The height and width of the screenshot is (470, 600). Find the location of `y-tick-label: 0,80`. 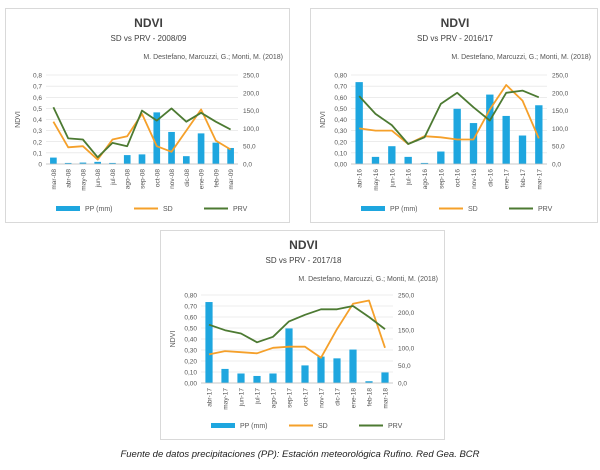

y-tick-label: 0,80 is located at coordinates (340, 76).